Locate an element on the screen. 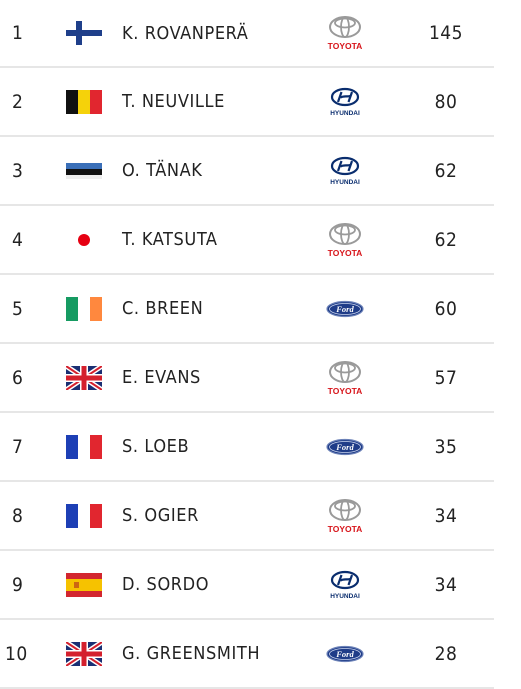 The width and height of the screenshot is (521, 689). position-number: 4 is located at coordinates (18, 239).